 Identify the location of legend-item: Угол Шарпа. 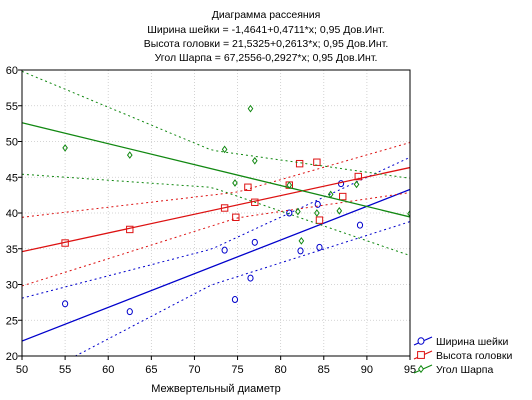
(453, 370).